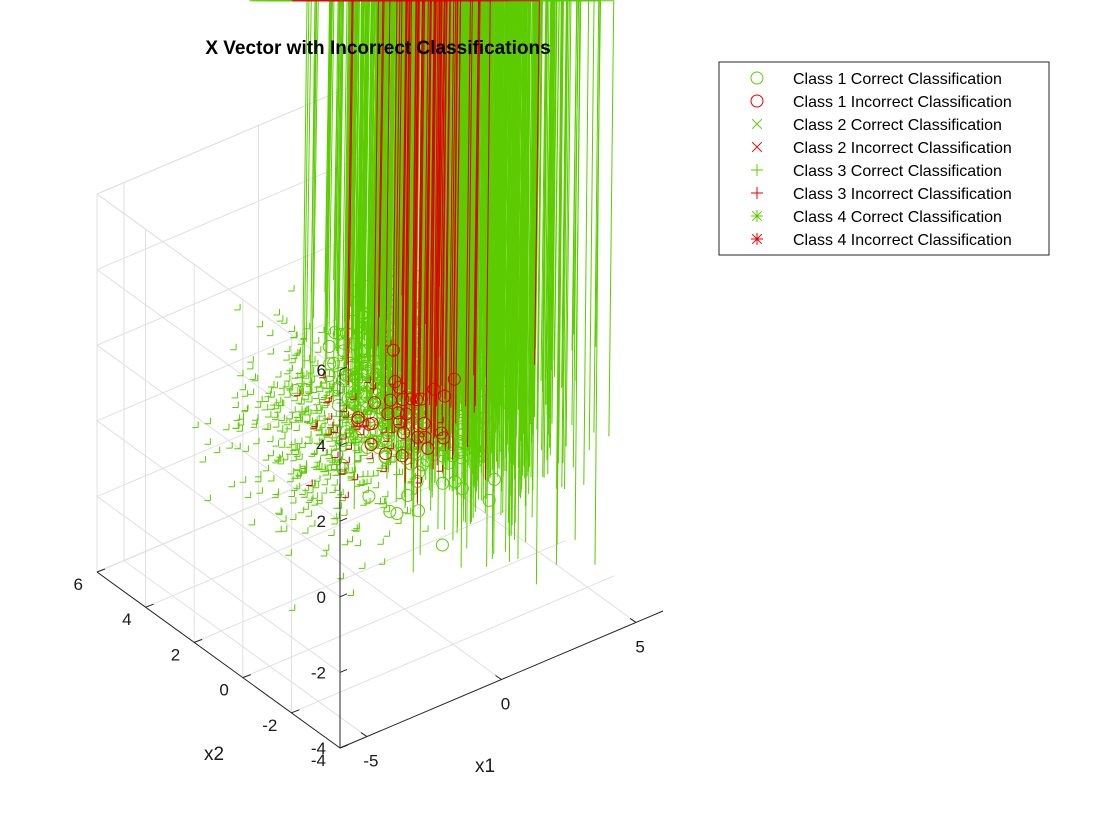 The height and width of the screenshot is (840, 1120). I want to click on legend-label: Class 3 Correct Classification, so click(897, 171).